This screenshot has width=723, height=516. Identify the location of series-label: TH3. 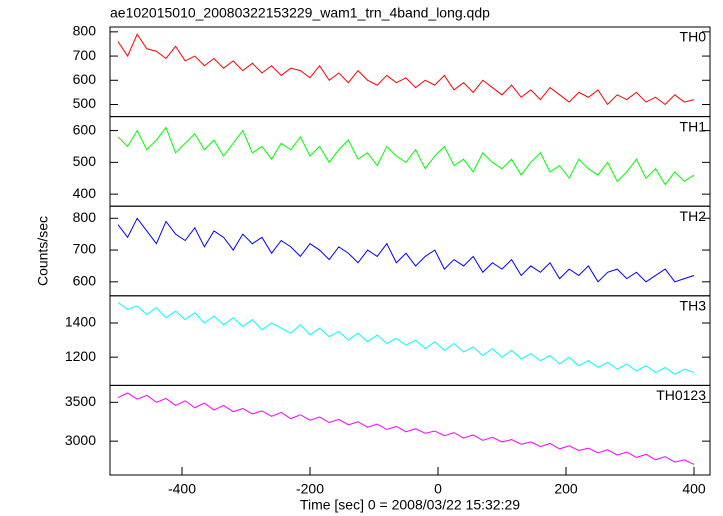
(693, 306).